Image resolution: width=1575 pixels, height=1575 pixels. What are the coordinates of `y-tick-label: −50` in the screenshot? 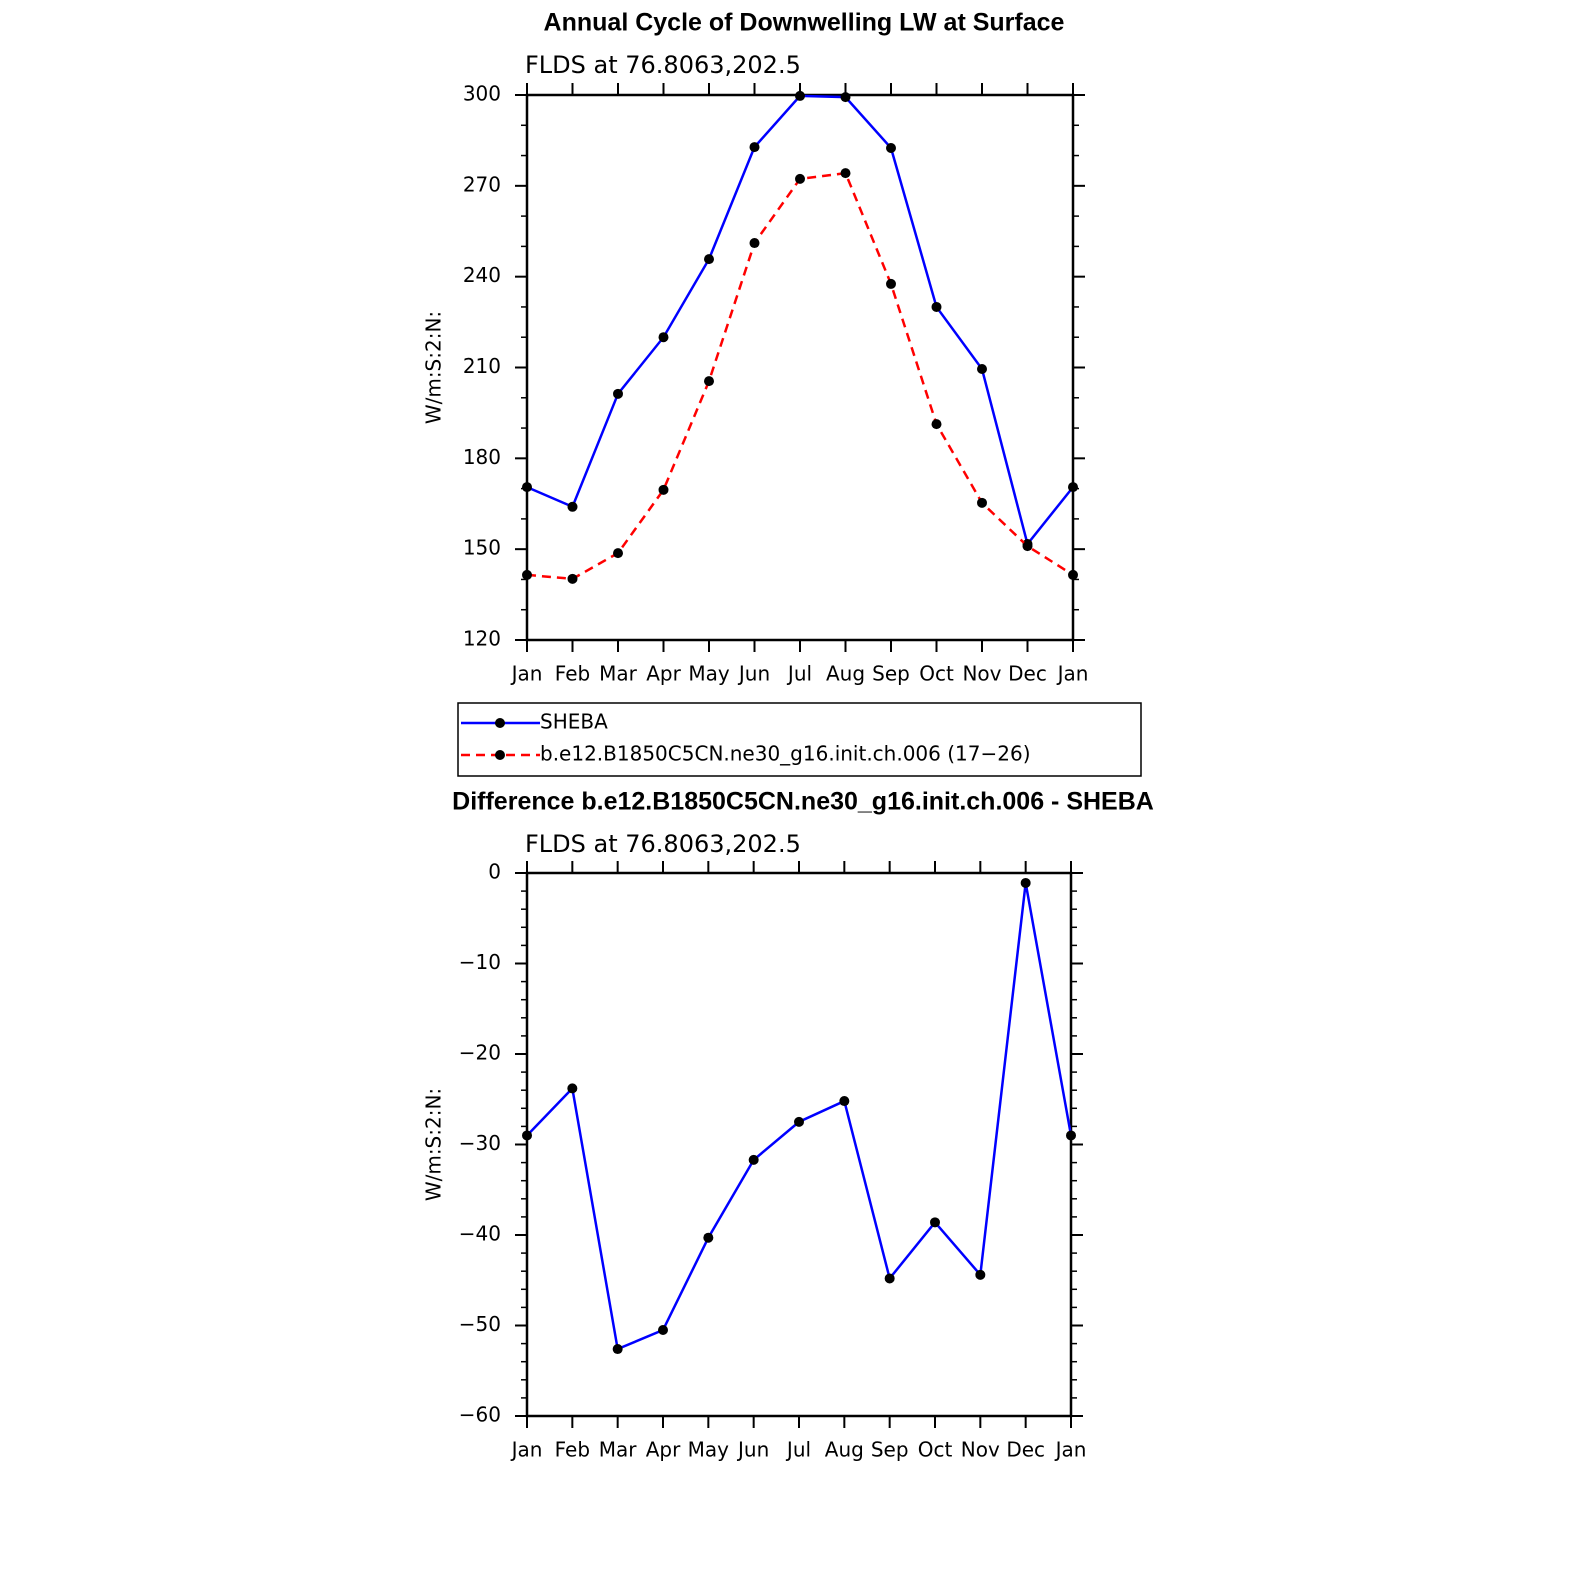 It's located at (480, 1324).